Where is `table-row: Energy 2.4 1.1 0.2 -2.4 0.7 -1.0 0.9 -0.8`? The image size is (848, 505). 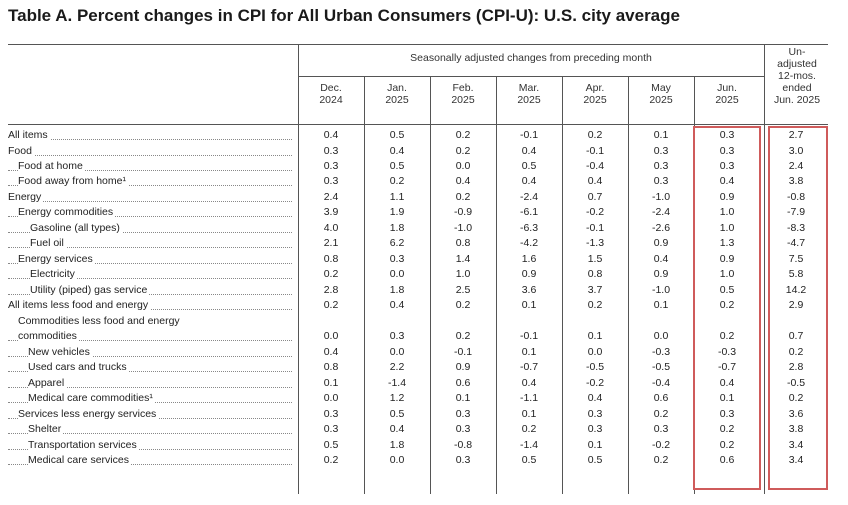 table-row: Energy 2.4 1.1 0.2 -2.4 0.7 -1.0 0.9 -0.8 is located at coordinates (418, 197).